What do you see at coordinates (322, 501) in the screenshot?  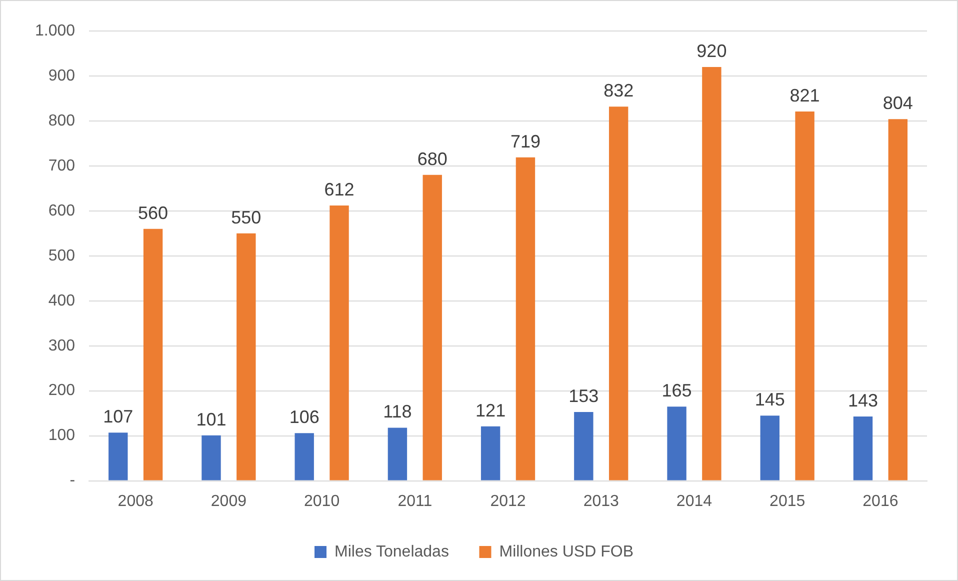 I see `x-tick-label: 2010` at bounding box center [322, 501].